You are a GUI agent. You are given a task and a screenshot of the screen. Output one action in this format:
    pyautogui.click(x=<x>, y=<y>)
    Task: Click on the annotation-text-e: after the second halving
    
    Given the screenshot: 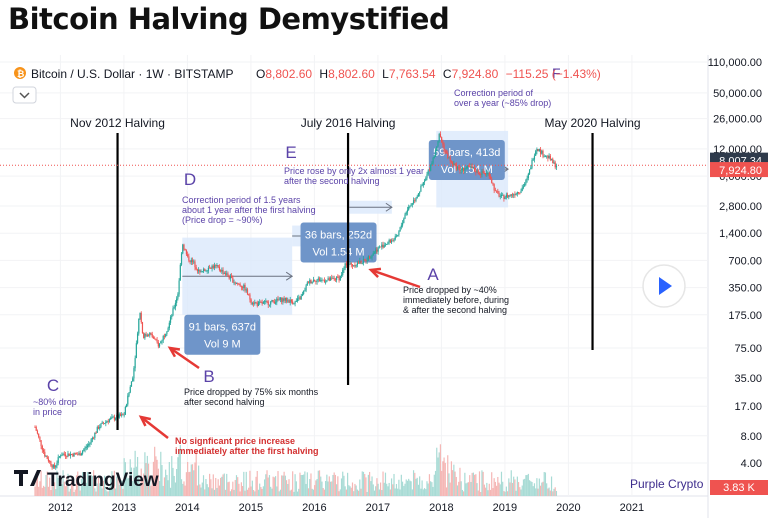 What is the action you would take?
    pyautogui.click(x=332, y=181)
    